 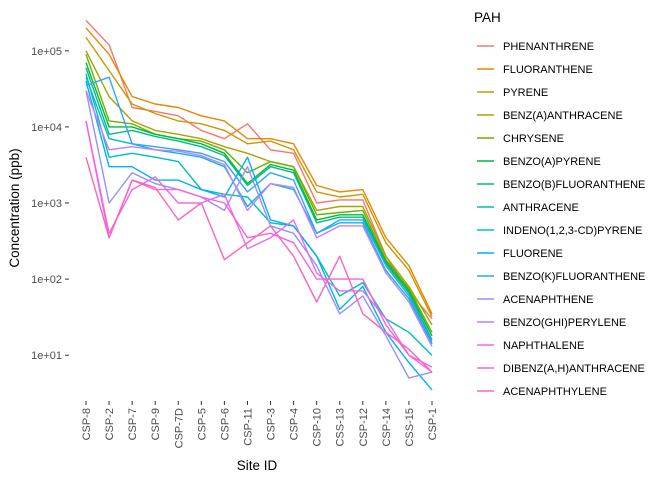 I want to click on x-tick-label: CSP-14, so click(x=387, y=427).